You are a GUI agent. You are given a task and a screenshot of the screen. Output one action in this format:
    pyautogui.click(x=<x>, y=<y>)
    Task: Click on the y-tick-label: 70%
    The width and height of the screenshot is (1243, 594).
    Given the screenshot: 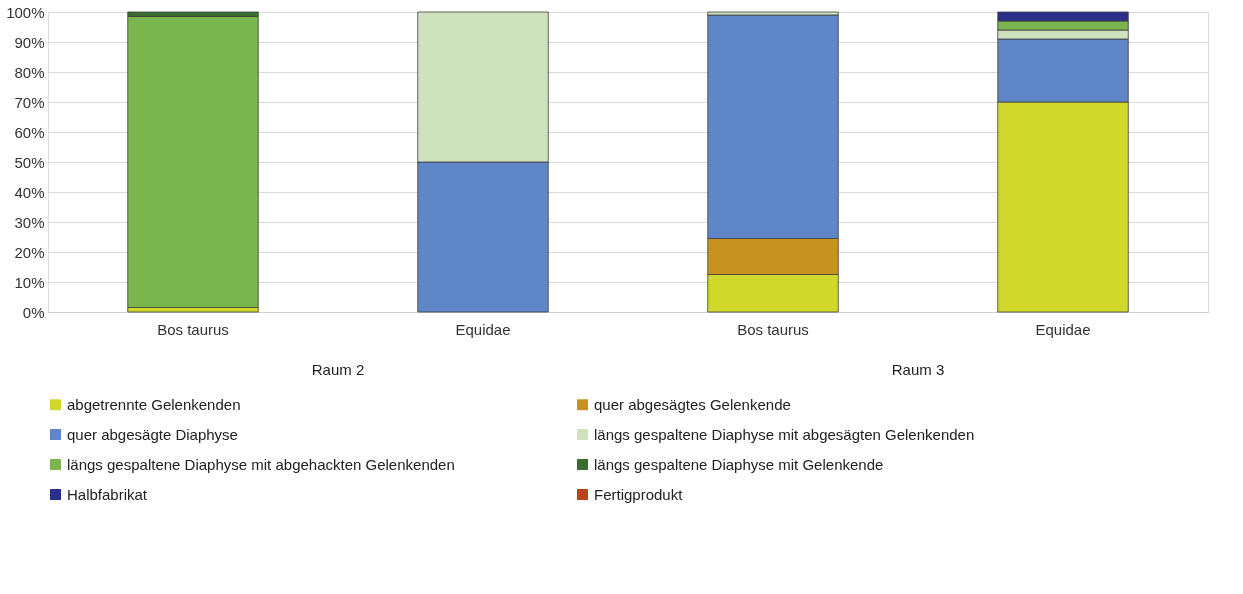 What is the action you would take?
    pyautogui.click(x=29, y=102)
    